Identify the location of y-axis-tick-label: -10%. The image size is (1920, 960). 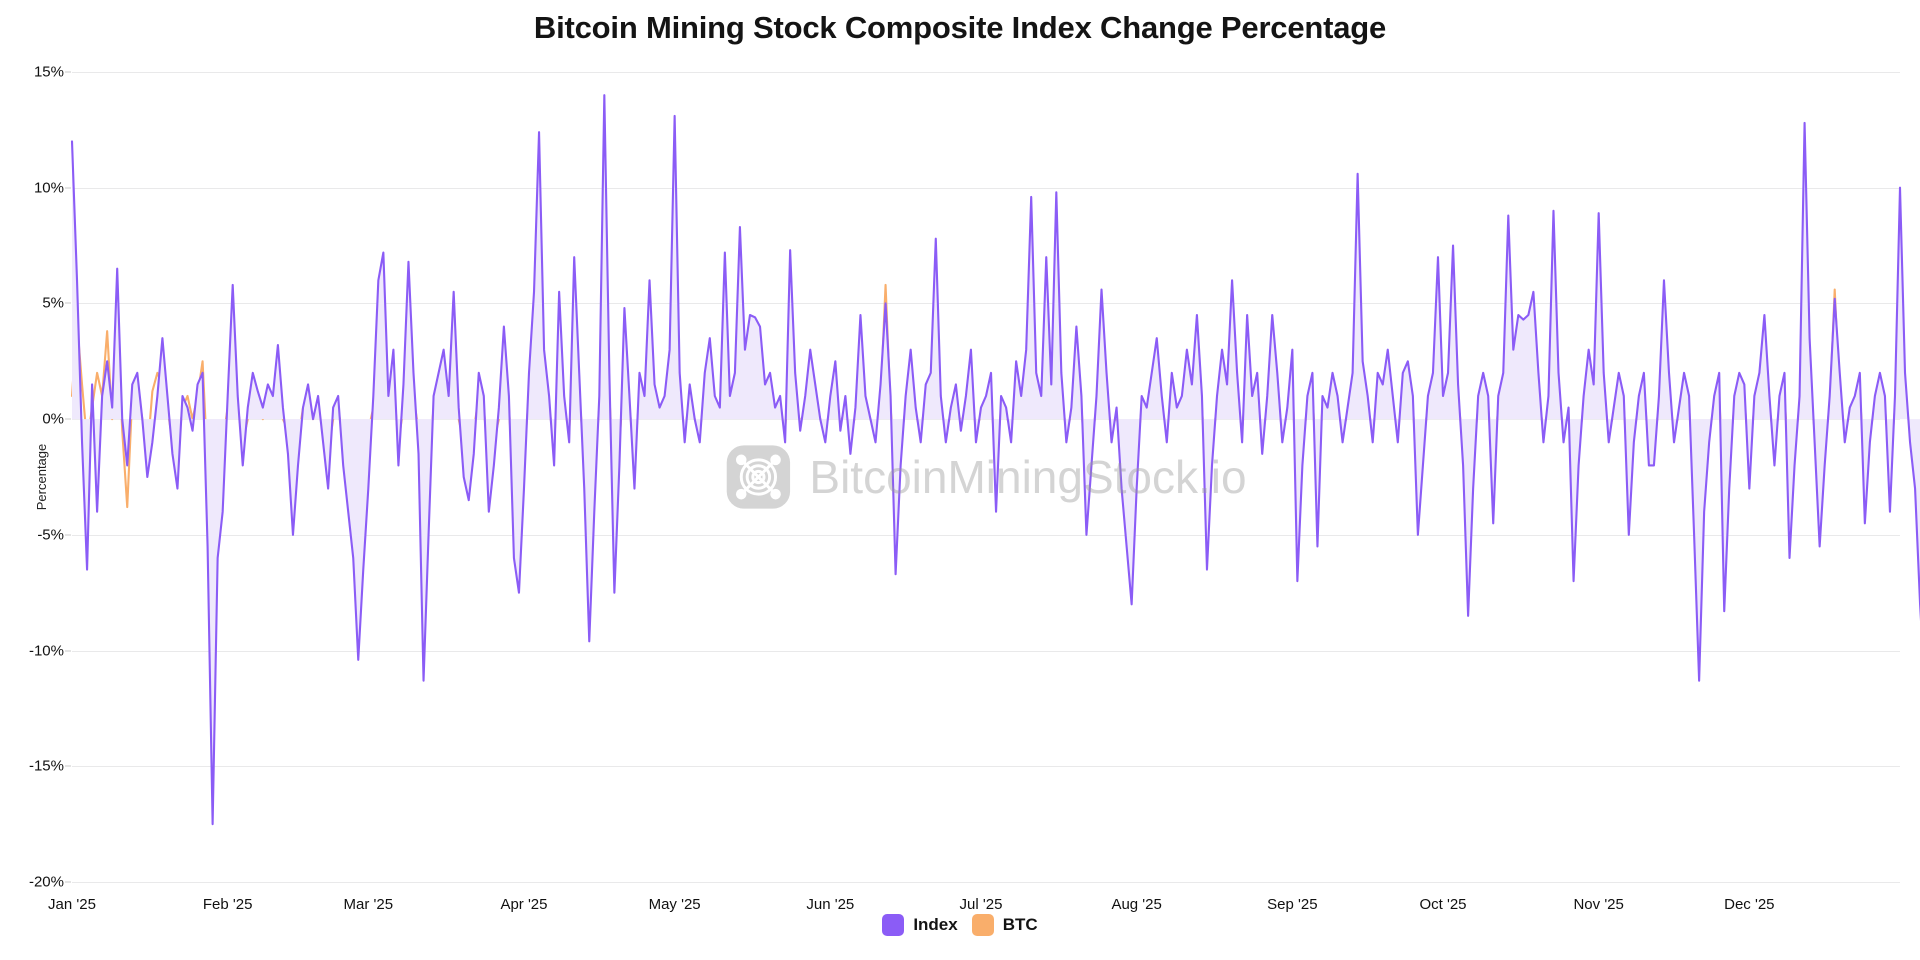
(46, 651).